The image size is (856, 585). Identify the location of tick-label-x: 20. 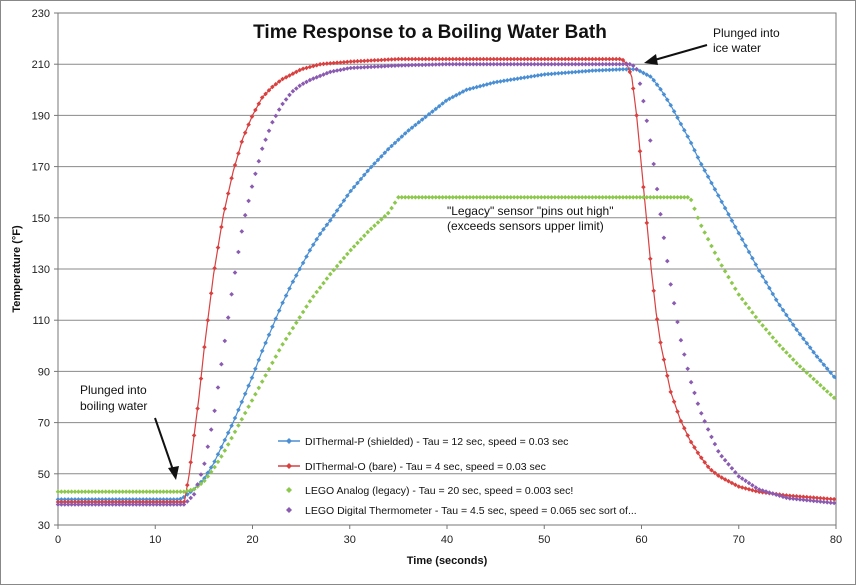
(252, 540).